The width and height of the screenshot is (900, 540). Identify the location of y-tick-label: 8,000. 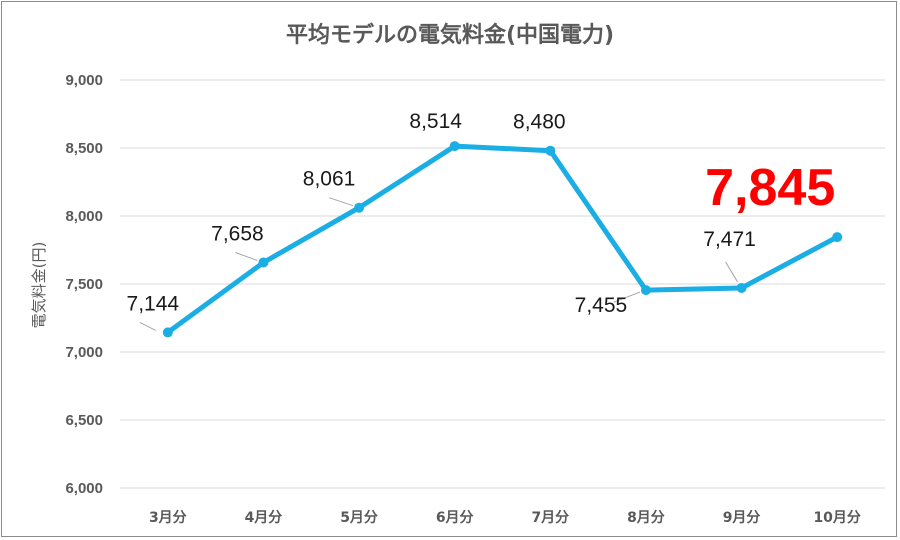
(84, 216).